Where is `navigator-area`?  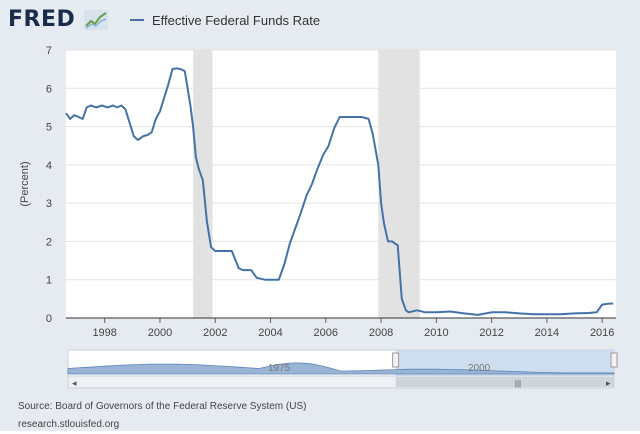 navigator-area is located at coordinates (341, 368).